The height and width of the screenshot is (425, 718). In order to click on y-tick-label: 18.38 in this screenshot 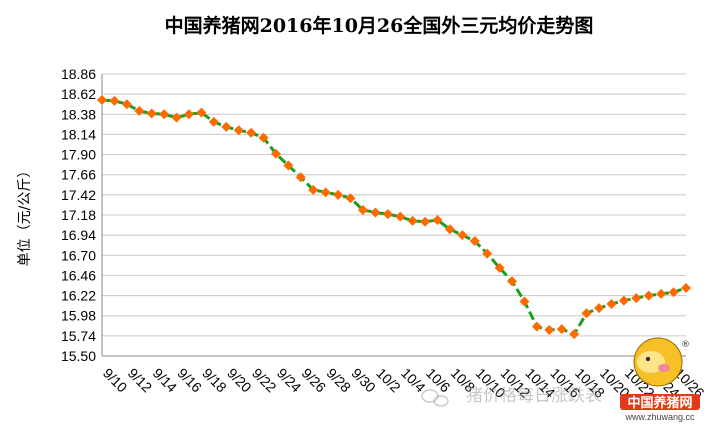, I will do `click(78, 114)`.